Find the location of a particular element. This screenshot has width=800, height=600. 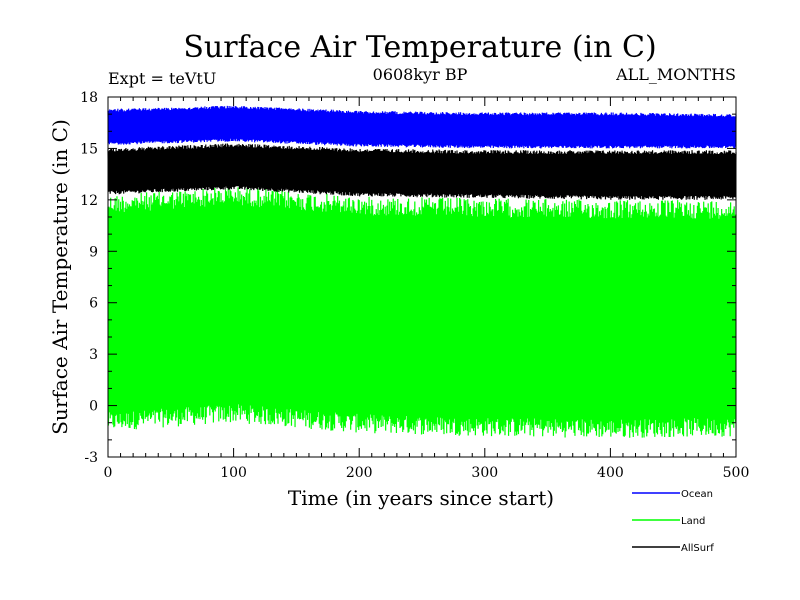

legend-label-land: Land is located at coordinates (693, 521).